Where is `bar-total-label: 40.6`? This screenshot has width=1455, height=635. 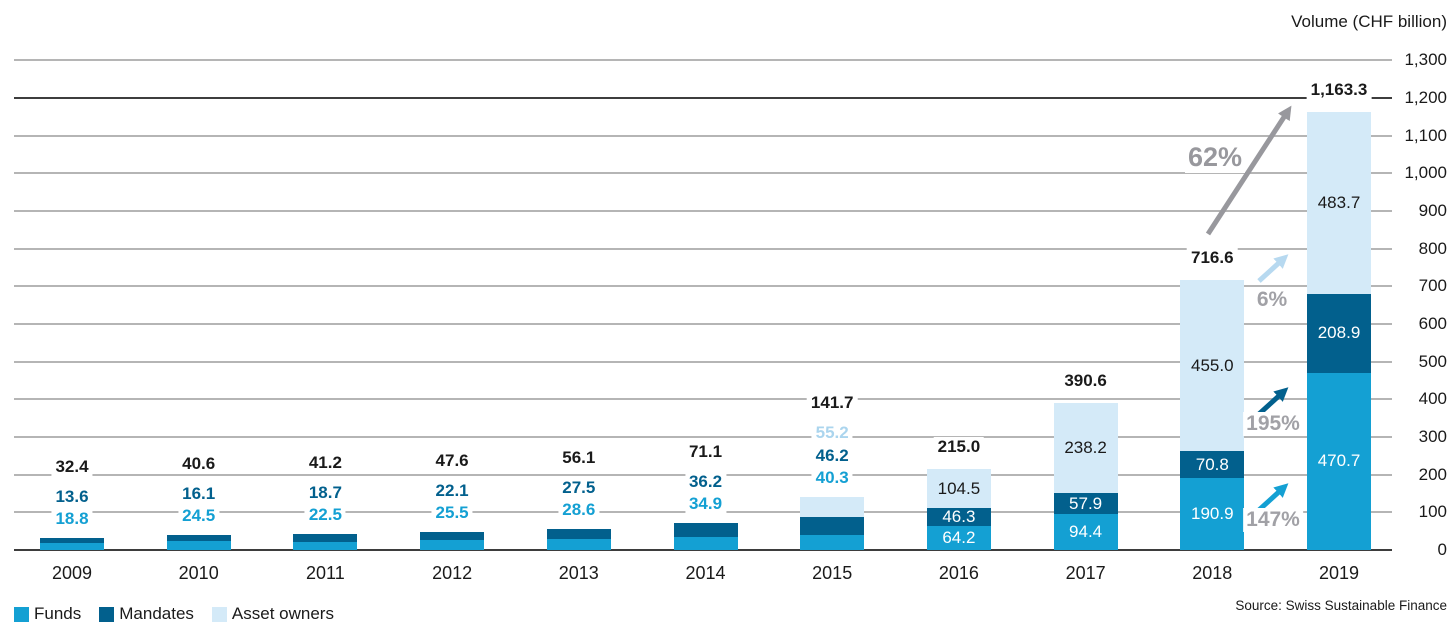
bar-total-label: 40.6 is located at coordinates (199, 463).